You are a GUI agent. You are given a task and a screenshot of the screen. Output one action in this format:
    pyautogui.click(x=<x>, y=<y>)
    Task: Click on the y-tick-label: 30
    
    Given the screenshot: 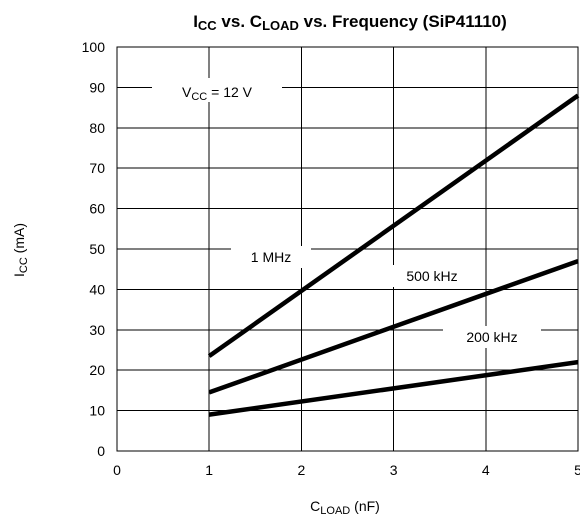 What is the action you would take?
    pyautogui.click(x=97, y=330)
    